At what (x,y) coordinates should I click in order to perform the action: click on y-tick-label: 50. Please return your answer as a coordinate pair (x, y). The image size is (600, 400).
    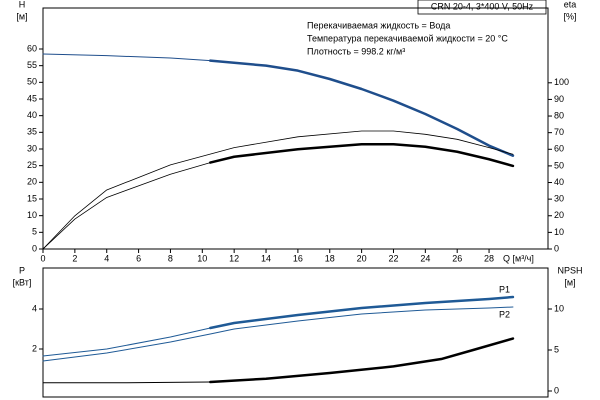
    Looking at the image, I should click on (32, 82).